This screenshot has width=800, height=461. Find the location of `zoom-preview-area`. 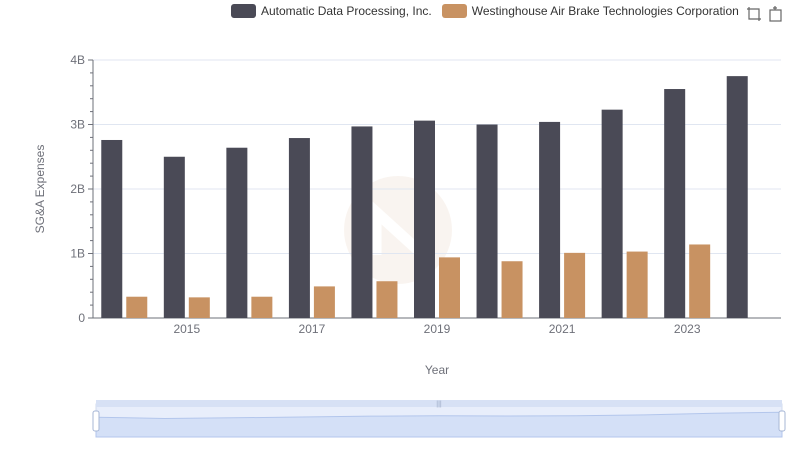

zoom-preview-area is located at coordinates (439, 424).